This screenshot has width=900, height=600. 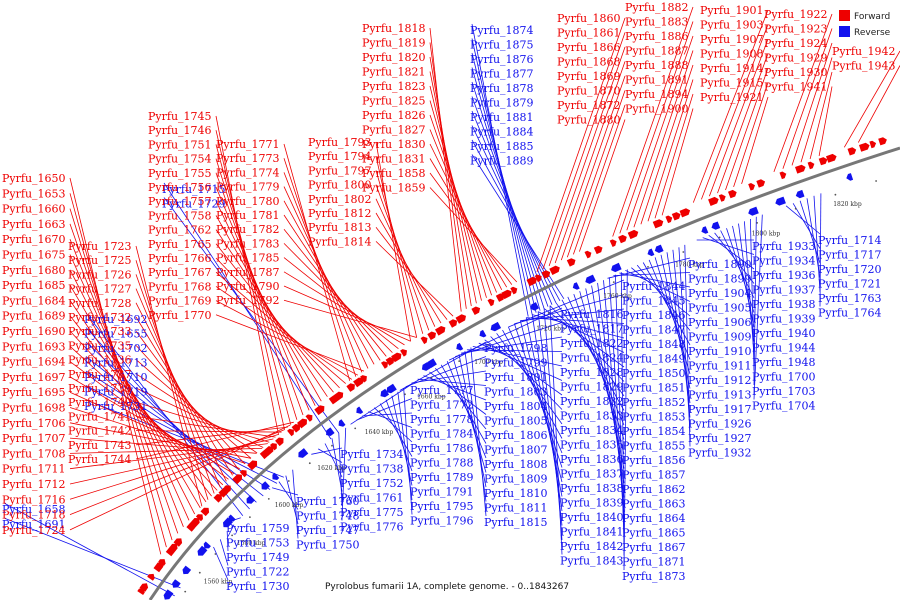 I want to click on gene-label: Pyrfu_1937, so click(x=784, y=290).